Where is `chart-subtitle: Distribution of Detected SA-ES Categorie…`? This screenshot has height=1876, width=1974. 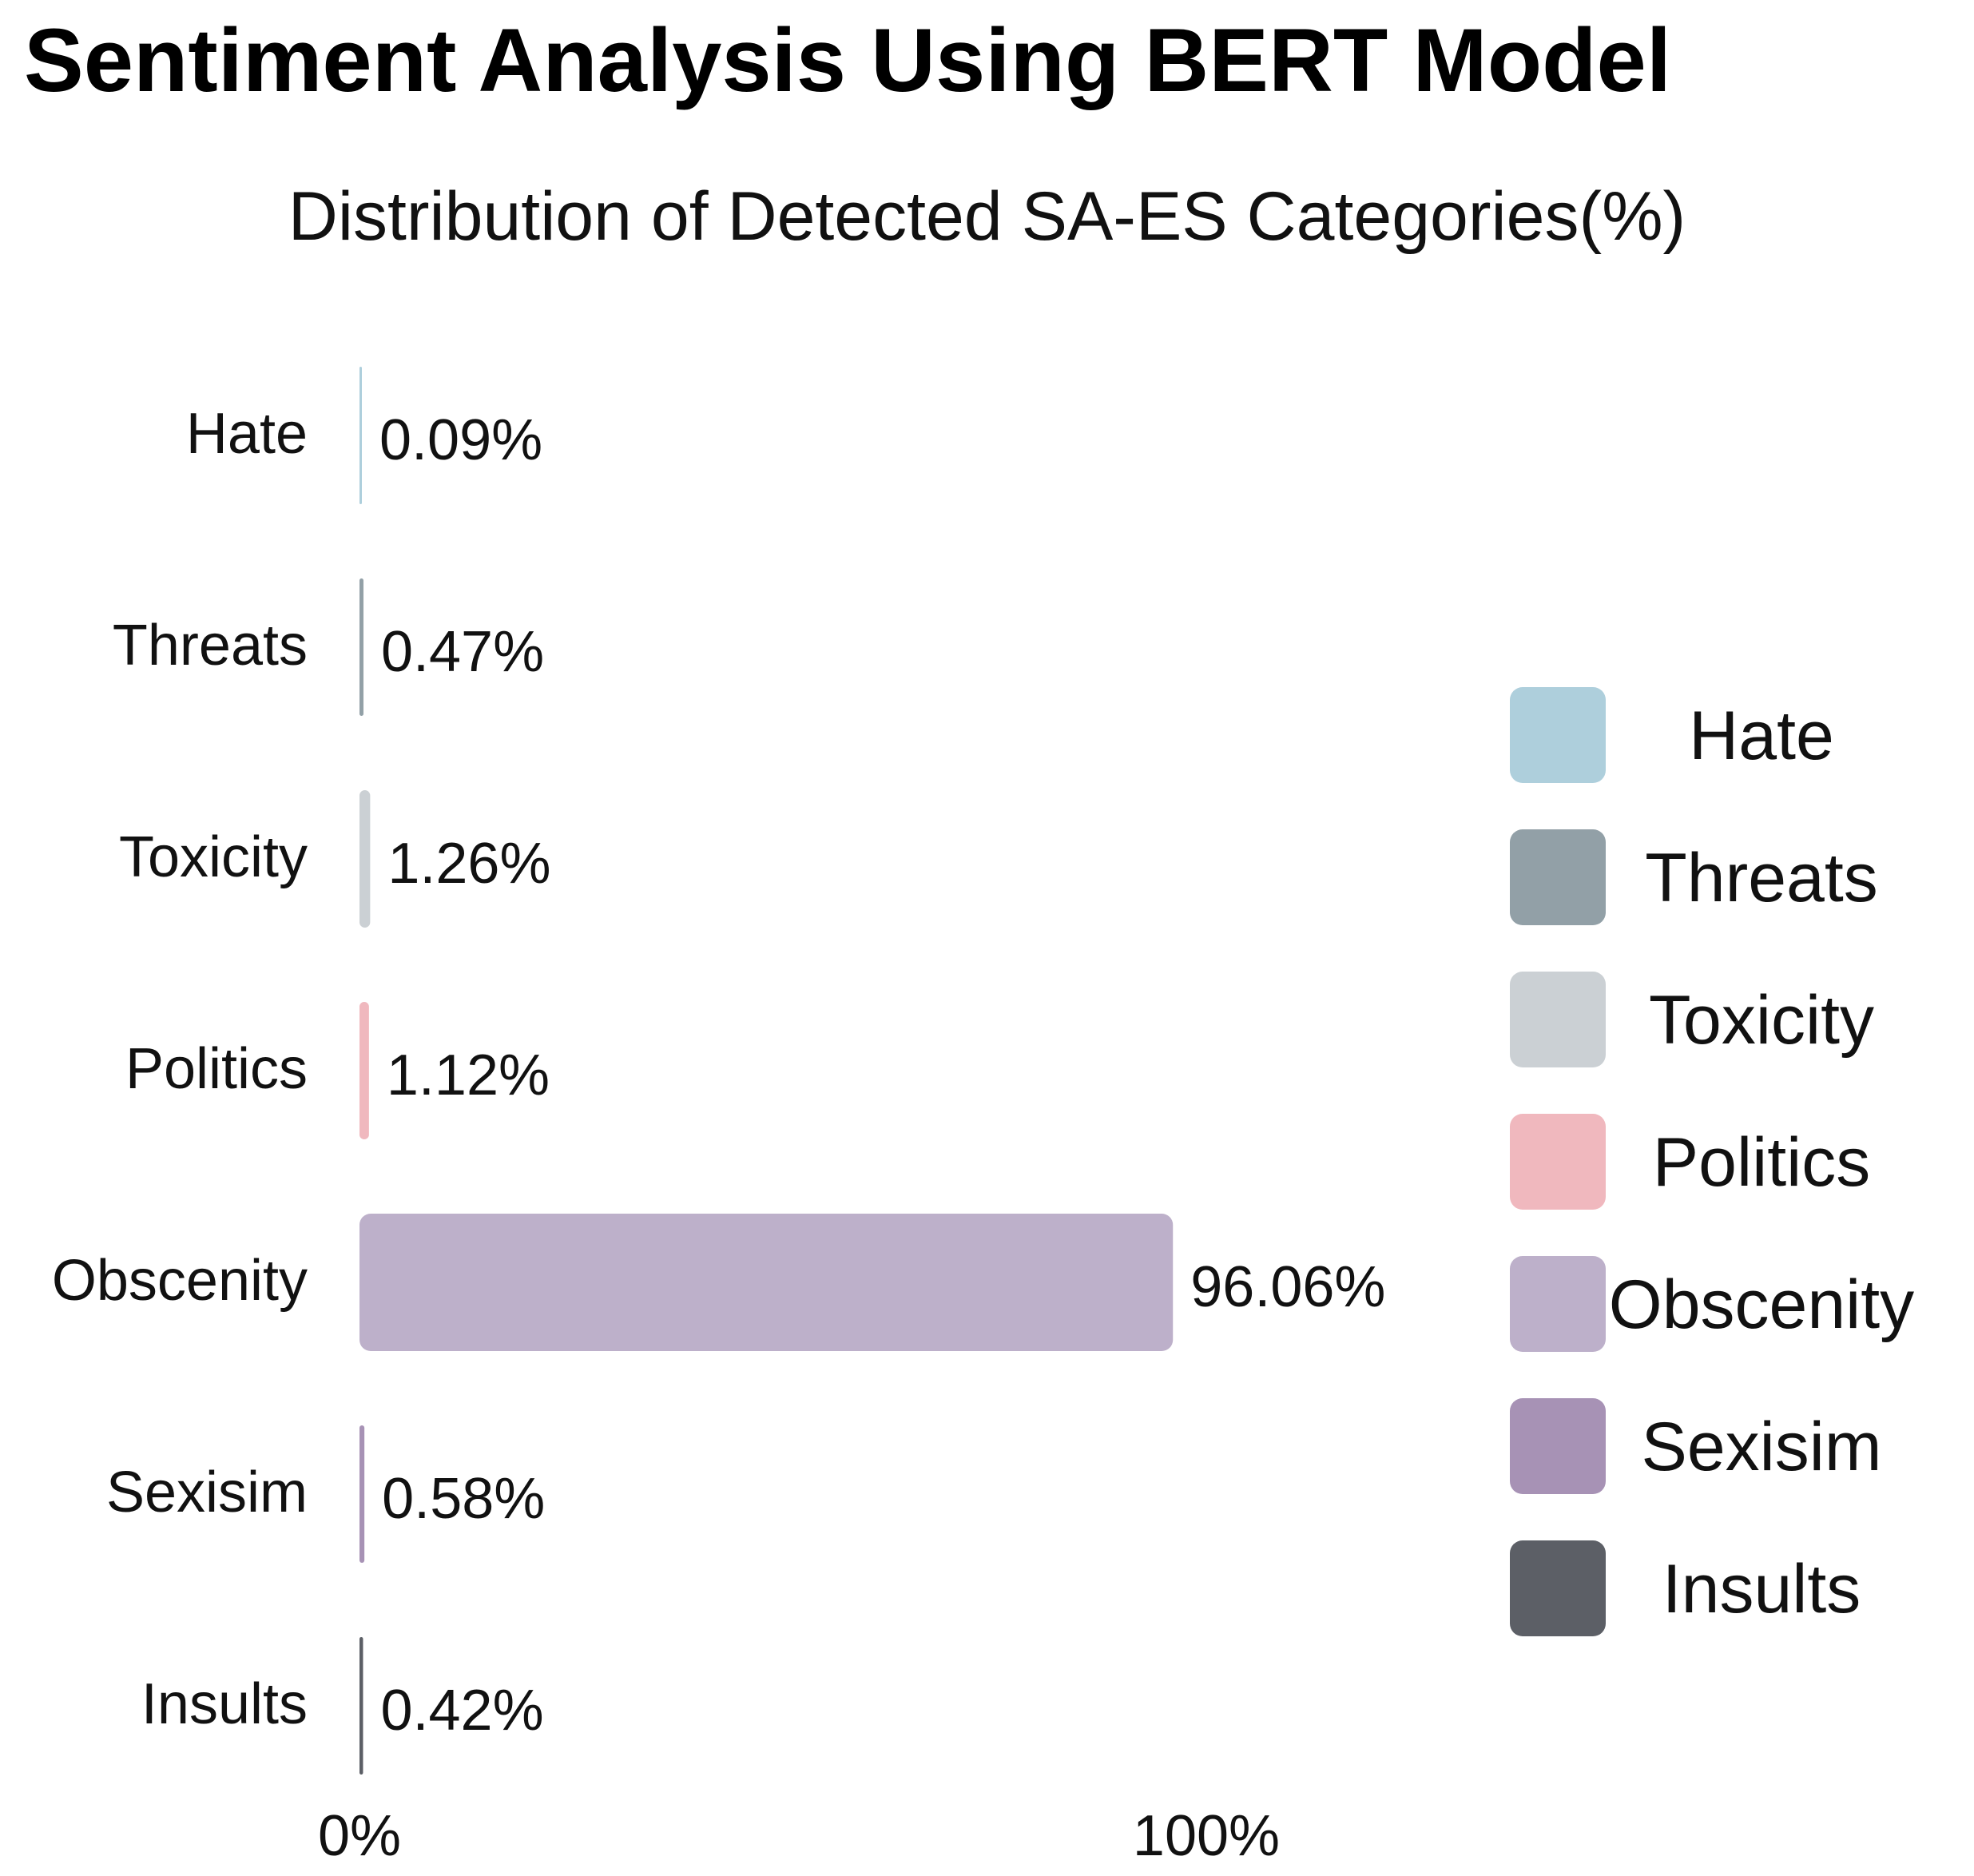
chart-subtitle: Distribution of Detected SA-ES Categorie… is located at coordinates (987, 216).